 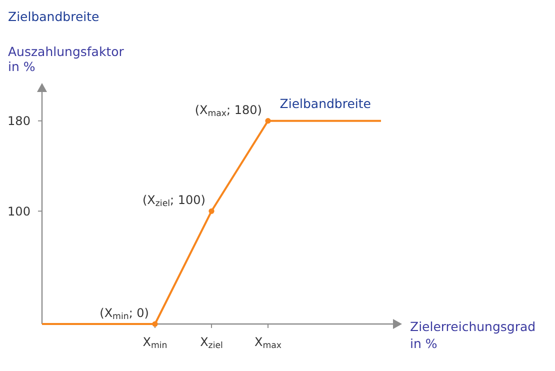 What do you see at coordinates (19, 121) in the screenshot?
I see `y-tick-label: 180` at bounding box center [19, 121].